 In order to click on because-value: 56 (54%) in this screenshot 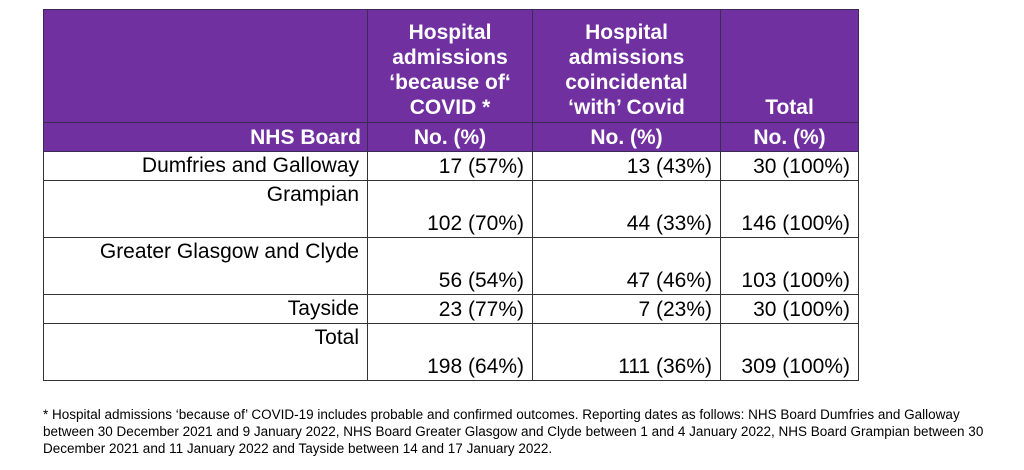, I will do `click(450, 266)`.